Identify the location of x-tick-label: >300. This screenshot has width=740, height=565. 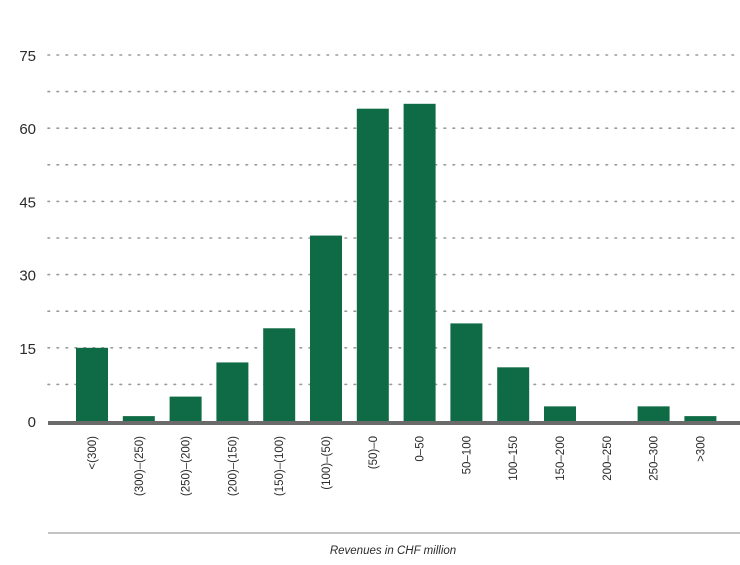
(701, 449).